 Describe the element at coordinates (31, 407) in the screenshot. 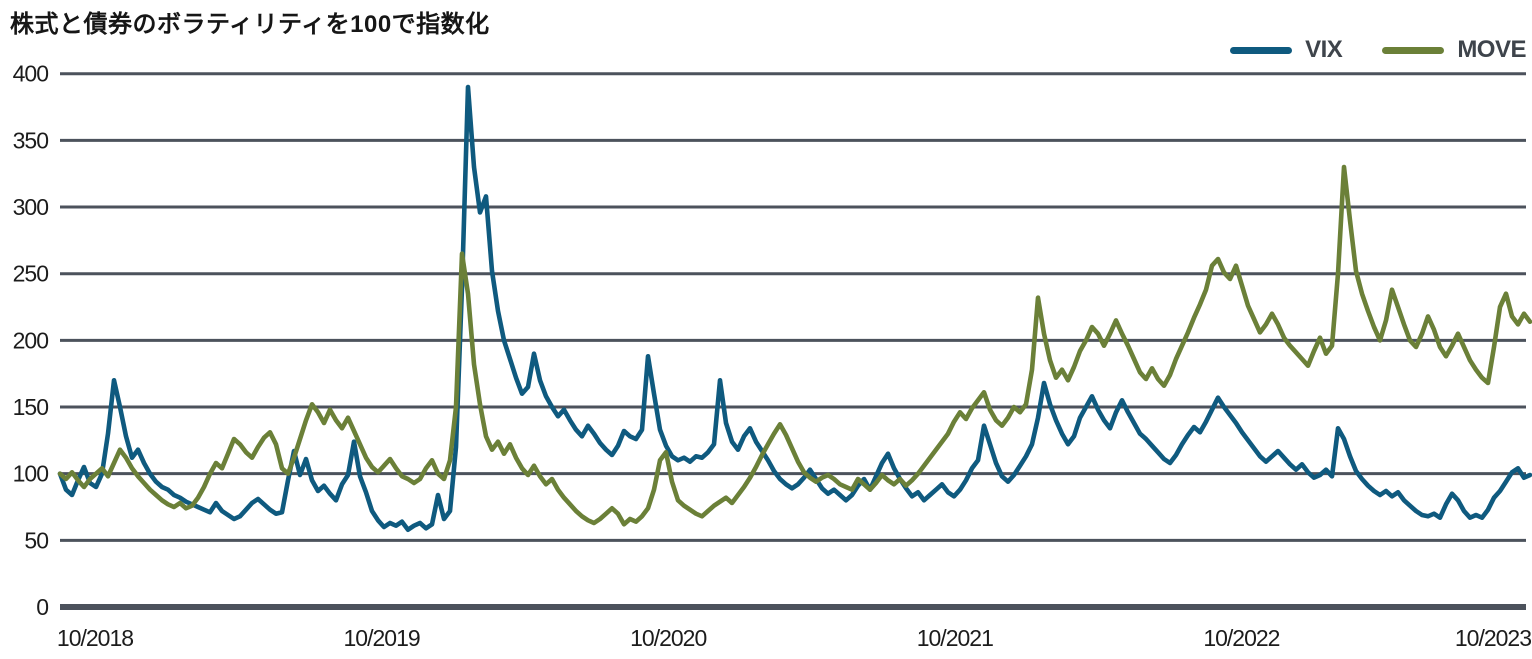

I see `y-axis-label: 150` at that location.